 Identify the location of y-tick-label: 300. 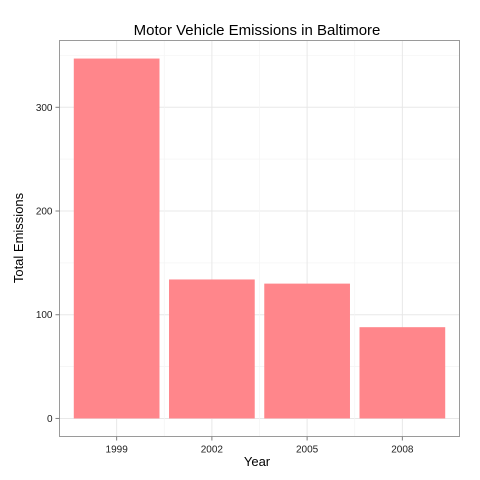
(44, 108).